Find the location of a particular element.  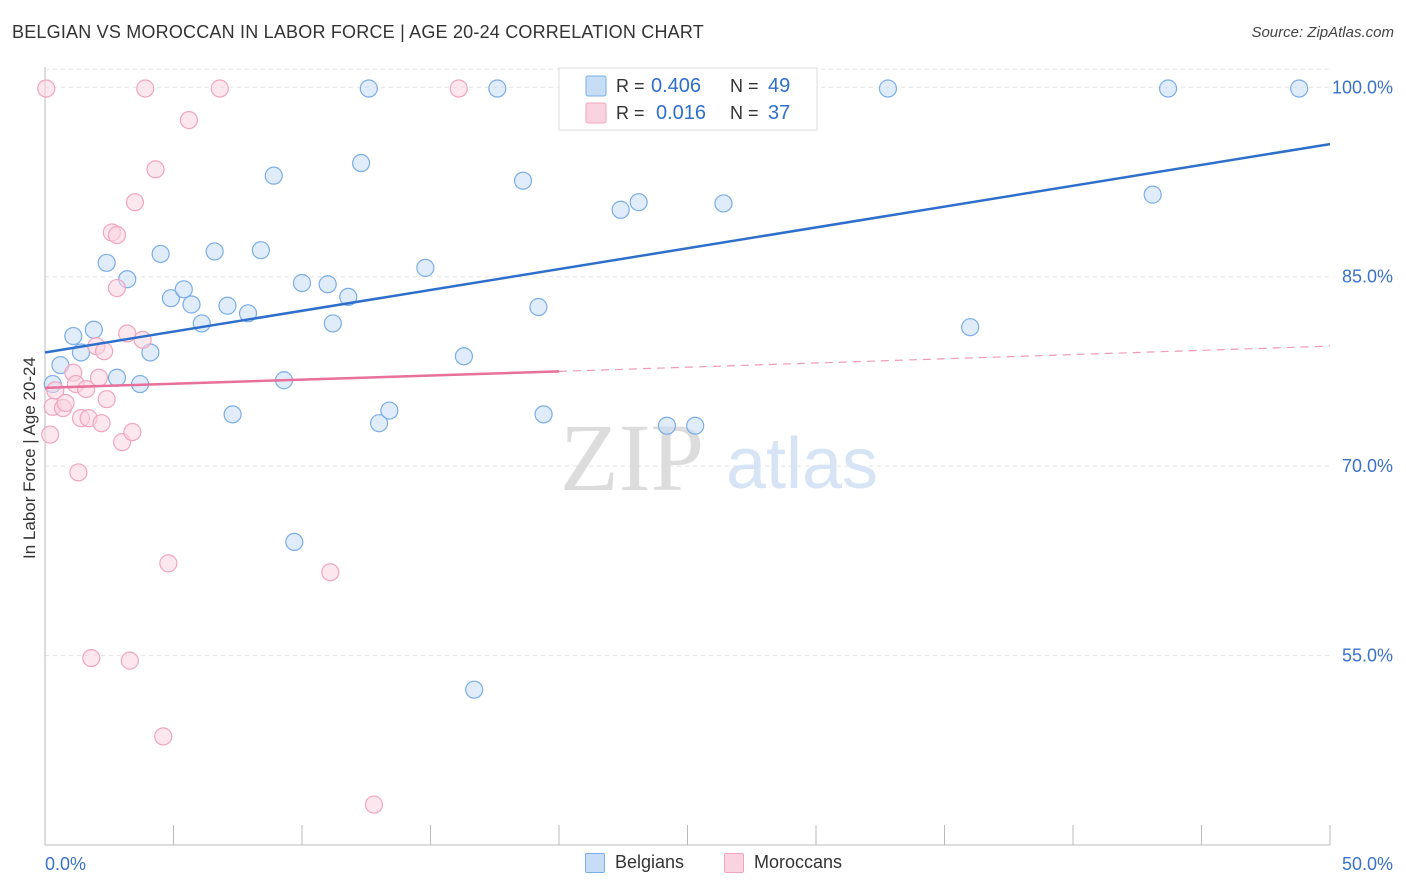

legend-n-value-belgians: 49 is located at coordinates (779, 86).